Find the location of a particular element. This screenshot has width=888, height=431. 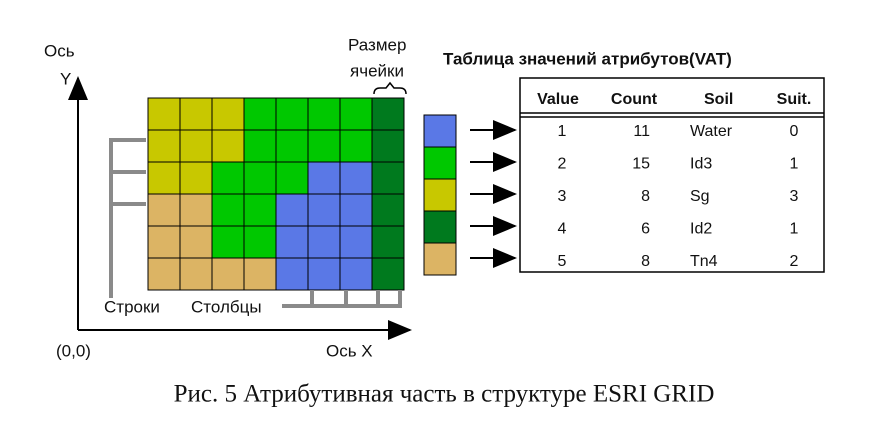

raster-grid is located at coordinates (276, 194).